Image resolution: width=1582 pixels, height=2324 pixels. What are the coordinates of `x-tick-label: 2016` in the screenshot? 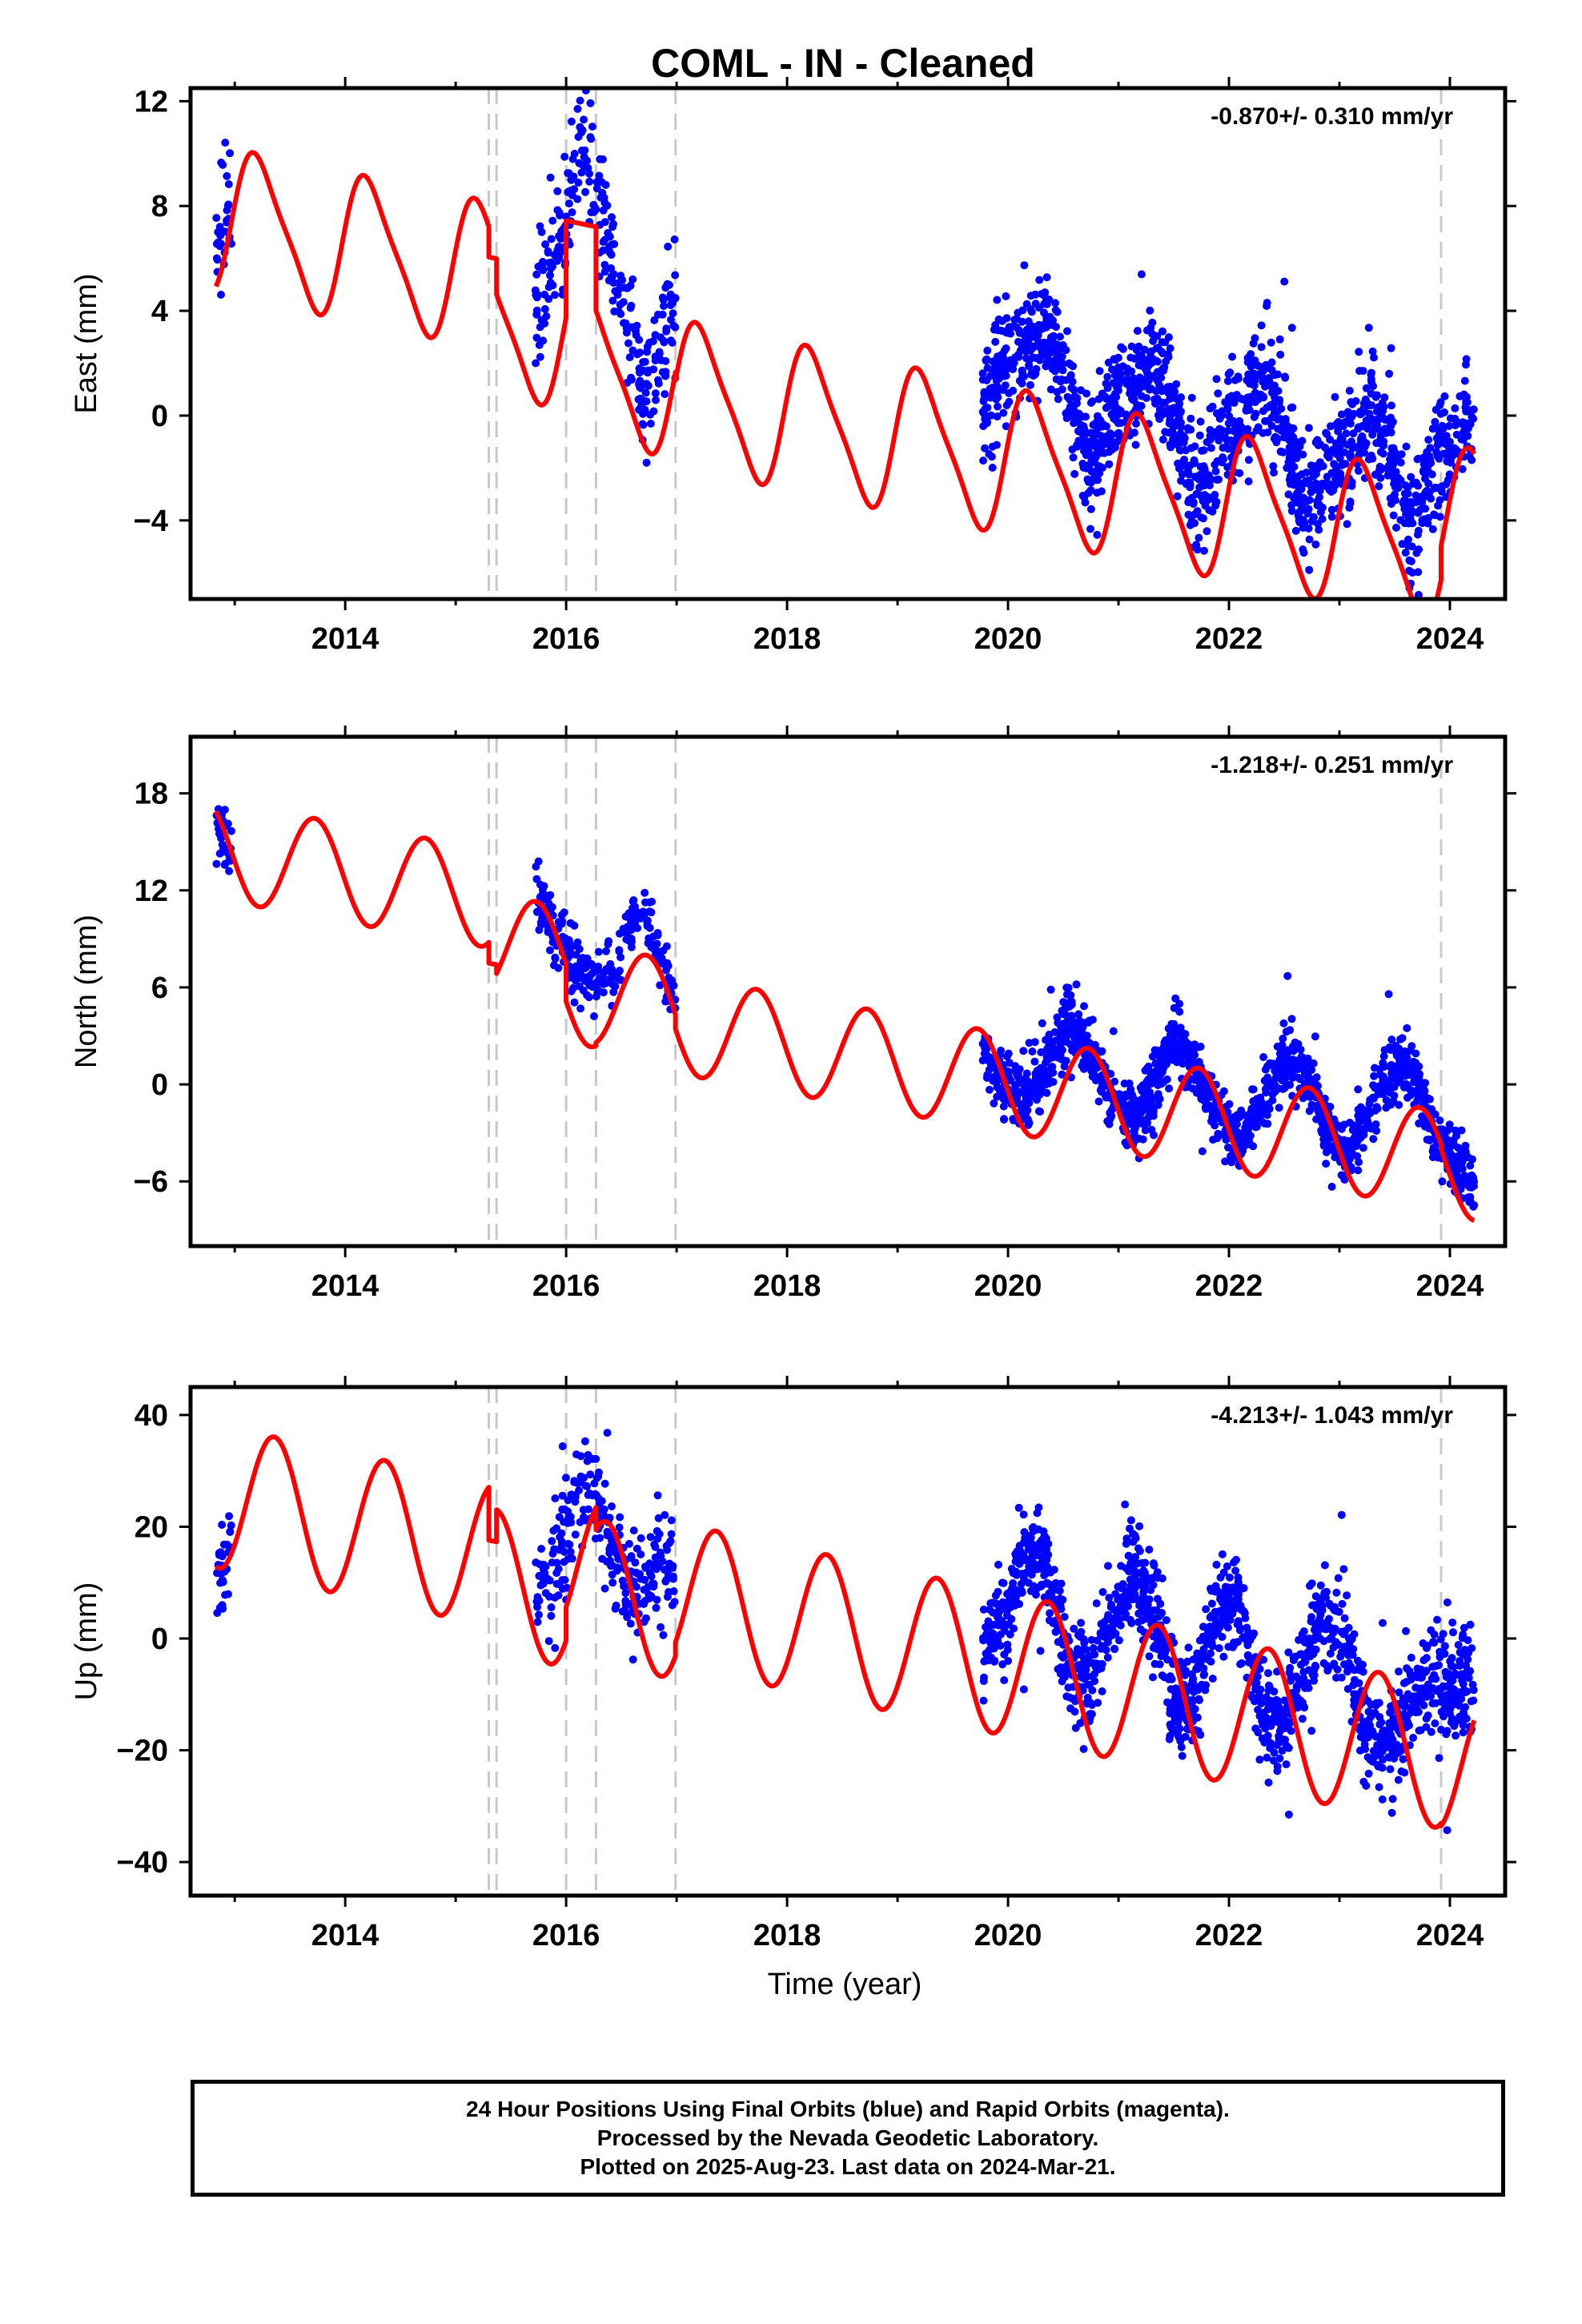 It's located at (566, 1286).